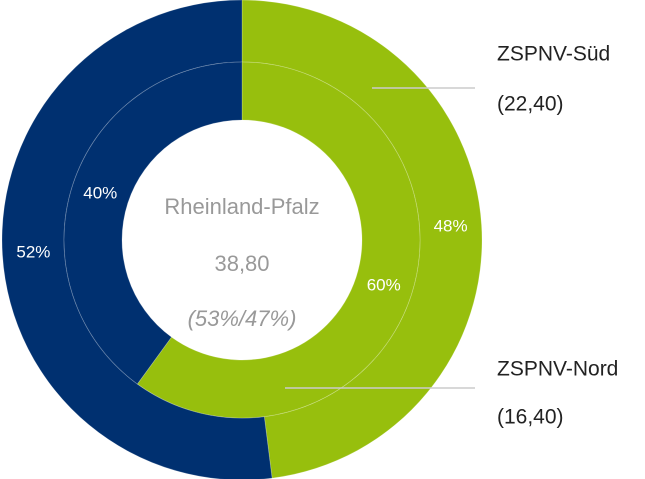  What do you see at coordinates (241, 206) in the screenshot?
I see `center-title: Rheinland-Pfalz` at bounding box center [241, 206].